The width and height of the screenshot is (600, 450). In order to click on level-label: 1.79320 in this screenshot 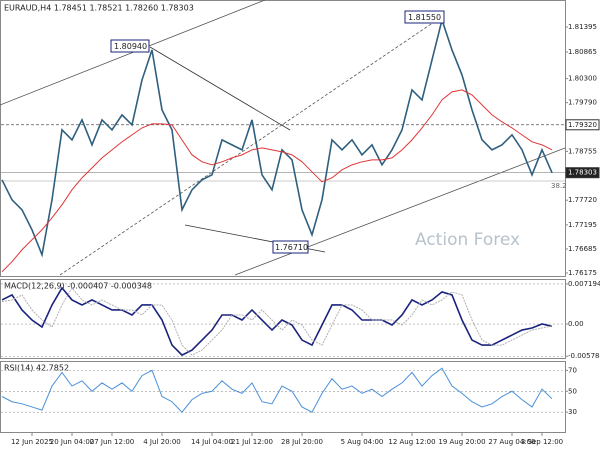, I will do `click(582, 125)`.